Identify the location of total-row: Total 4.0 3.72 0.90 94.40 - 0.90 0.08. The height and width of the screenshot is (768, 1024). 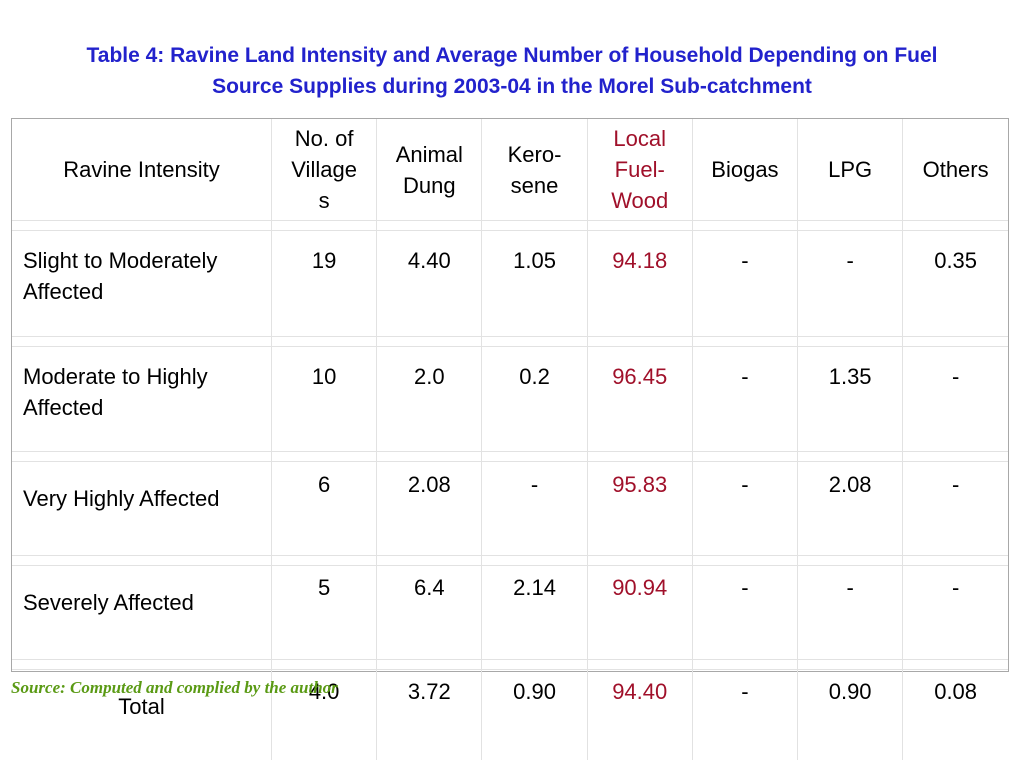
(510, 714).